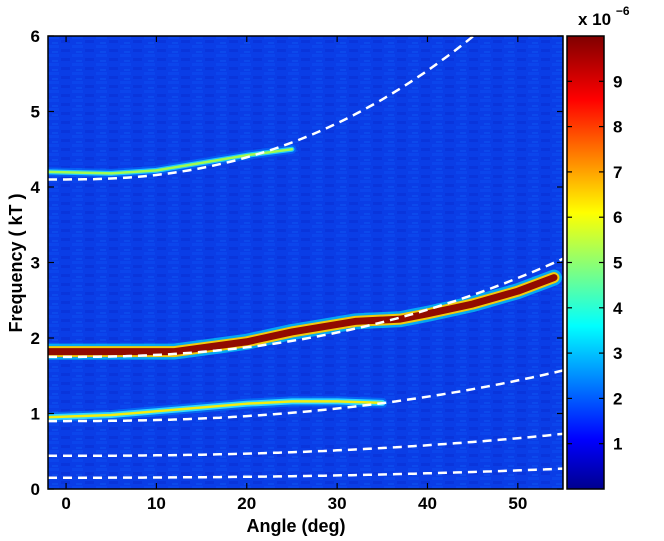 This screenshot has height=541, width=664. What do you see at coordinates (35, 338) in the screenshot?
I see `y-tick-label: 2` at bounding box center [35, 338].